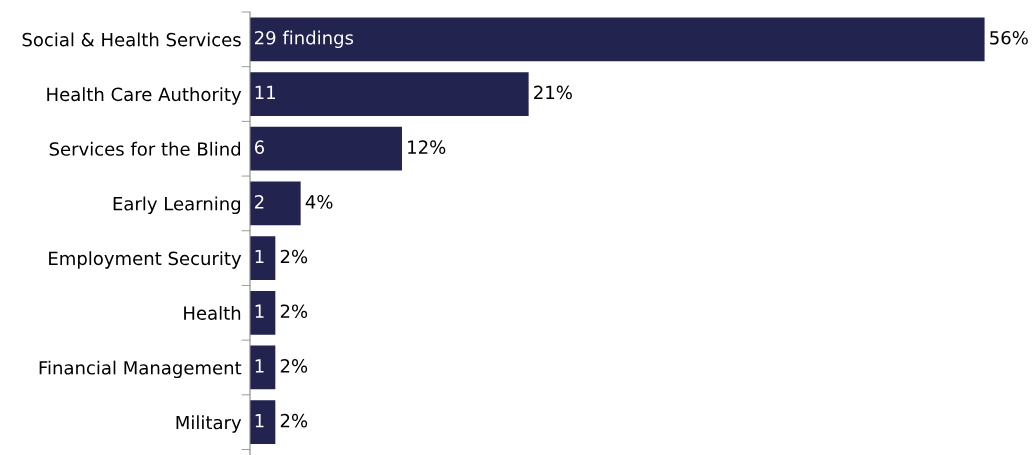 This screenshot has width=1036, height=455. Describe the element at coordinates (131, 39) in the screenshot. I see `y-tick-label: Social & Health Services` at that location.